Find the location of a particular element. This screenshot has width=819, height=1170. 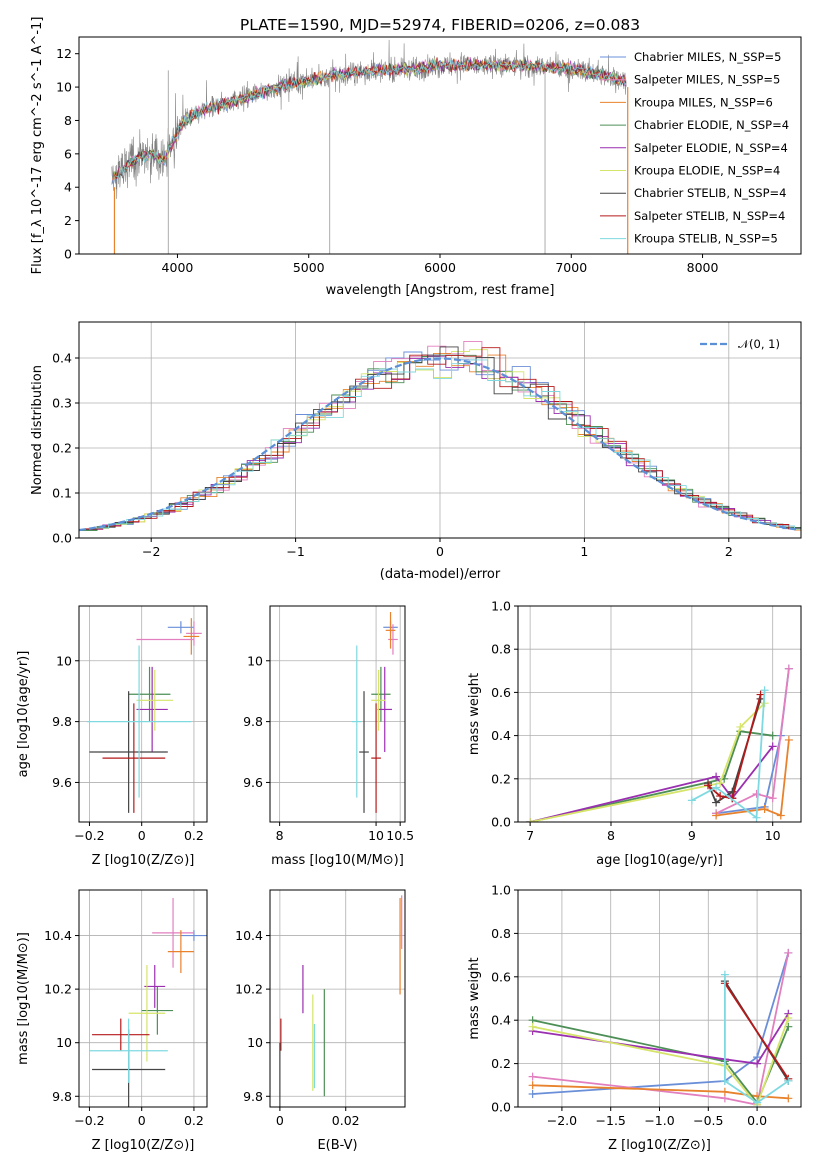

x-tick-label: −1.5 is located at coordinates (611, 1120).